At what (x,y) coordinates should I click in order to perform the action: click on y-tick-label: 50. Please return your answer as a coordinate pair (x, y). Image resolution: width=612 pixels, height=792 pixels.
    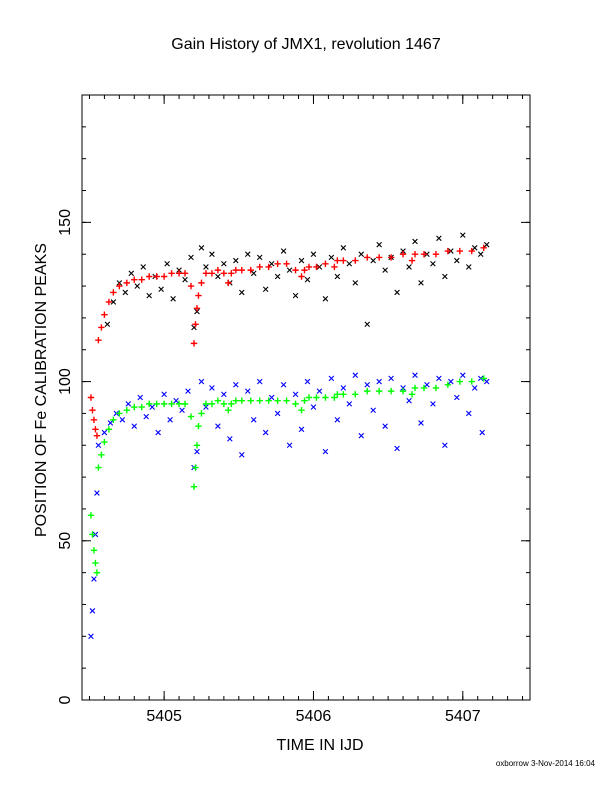
    Looking at the image, I should click on (65, 541).